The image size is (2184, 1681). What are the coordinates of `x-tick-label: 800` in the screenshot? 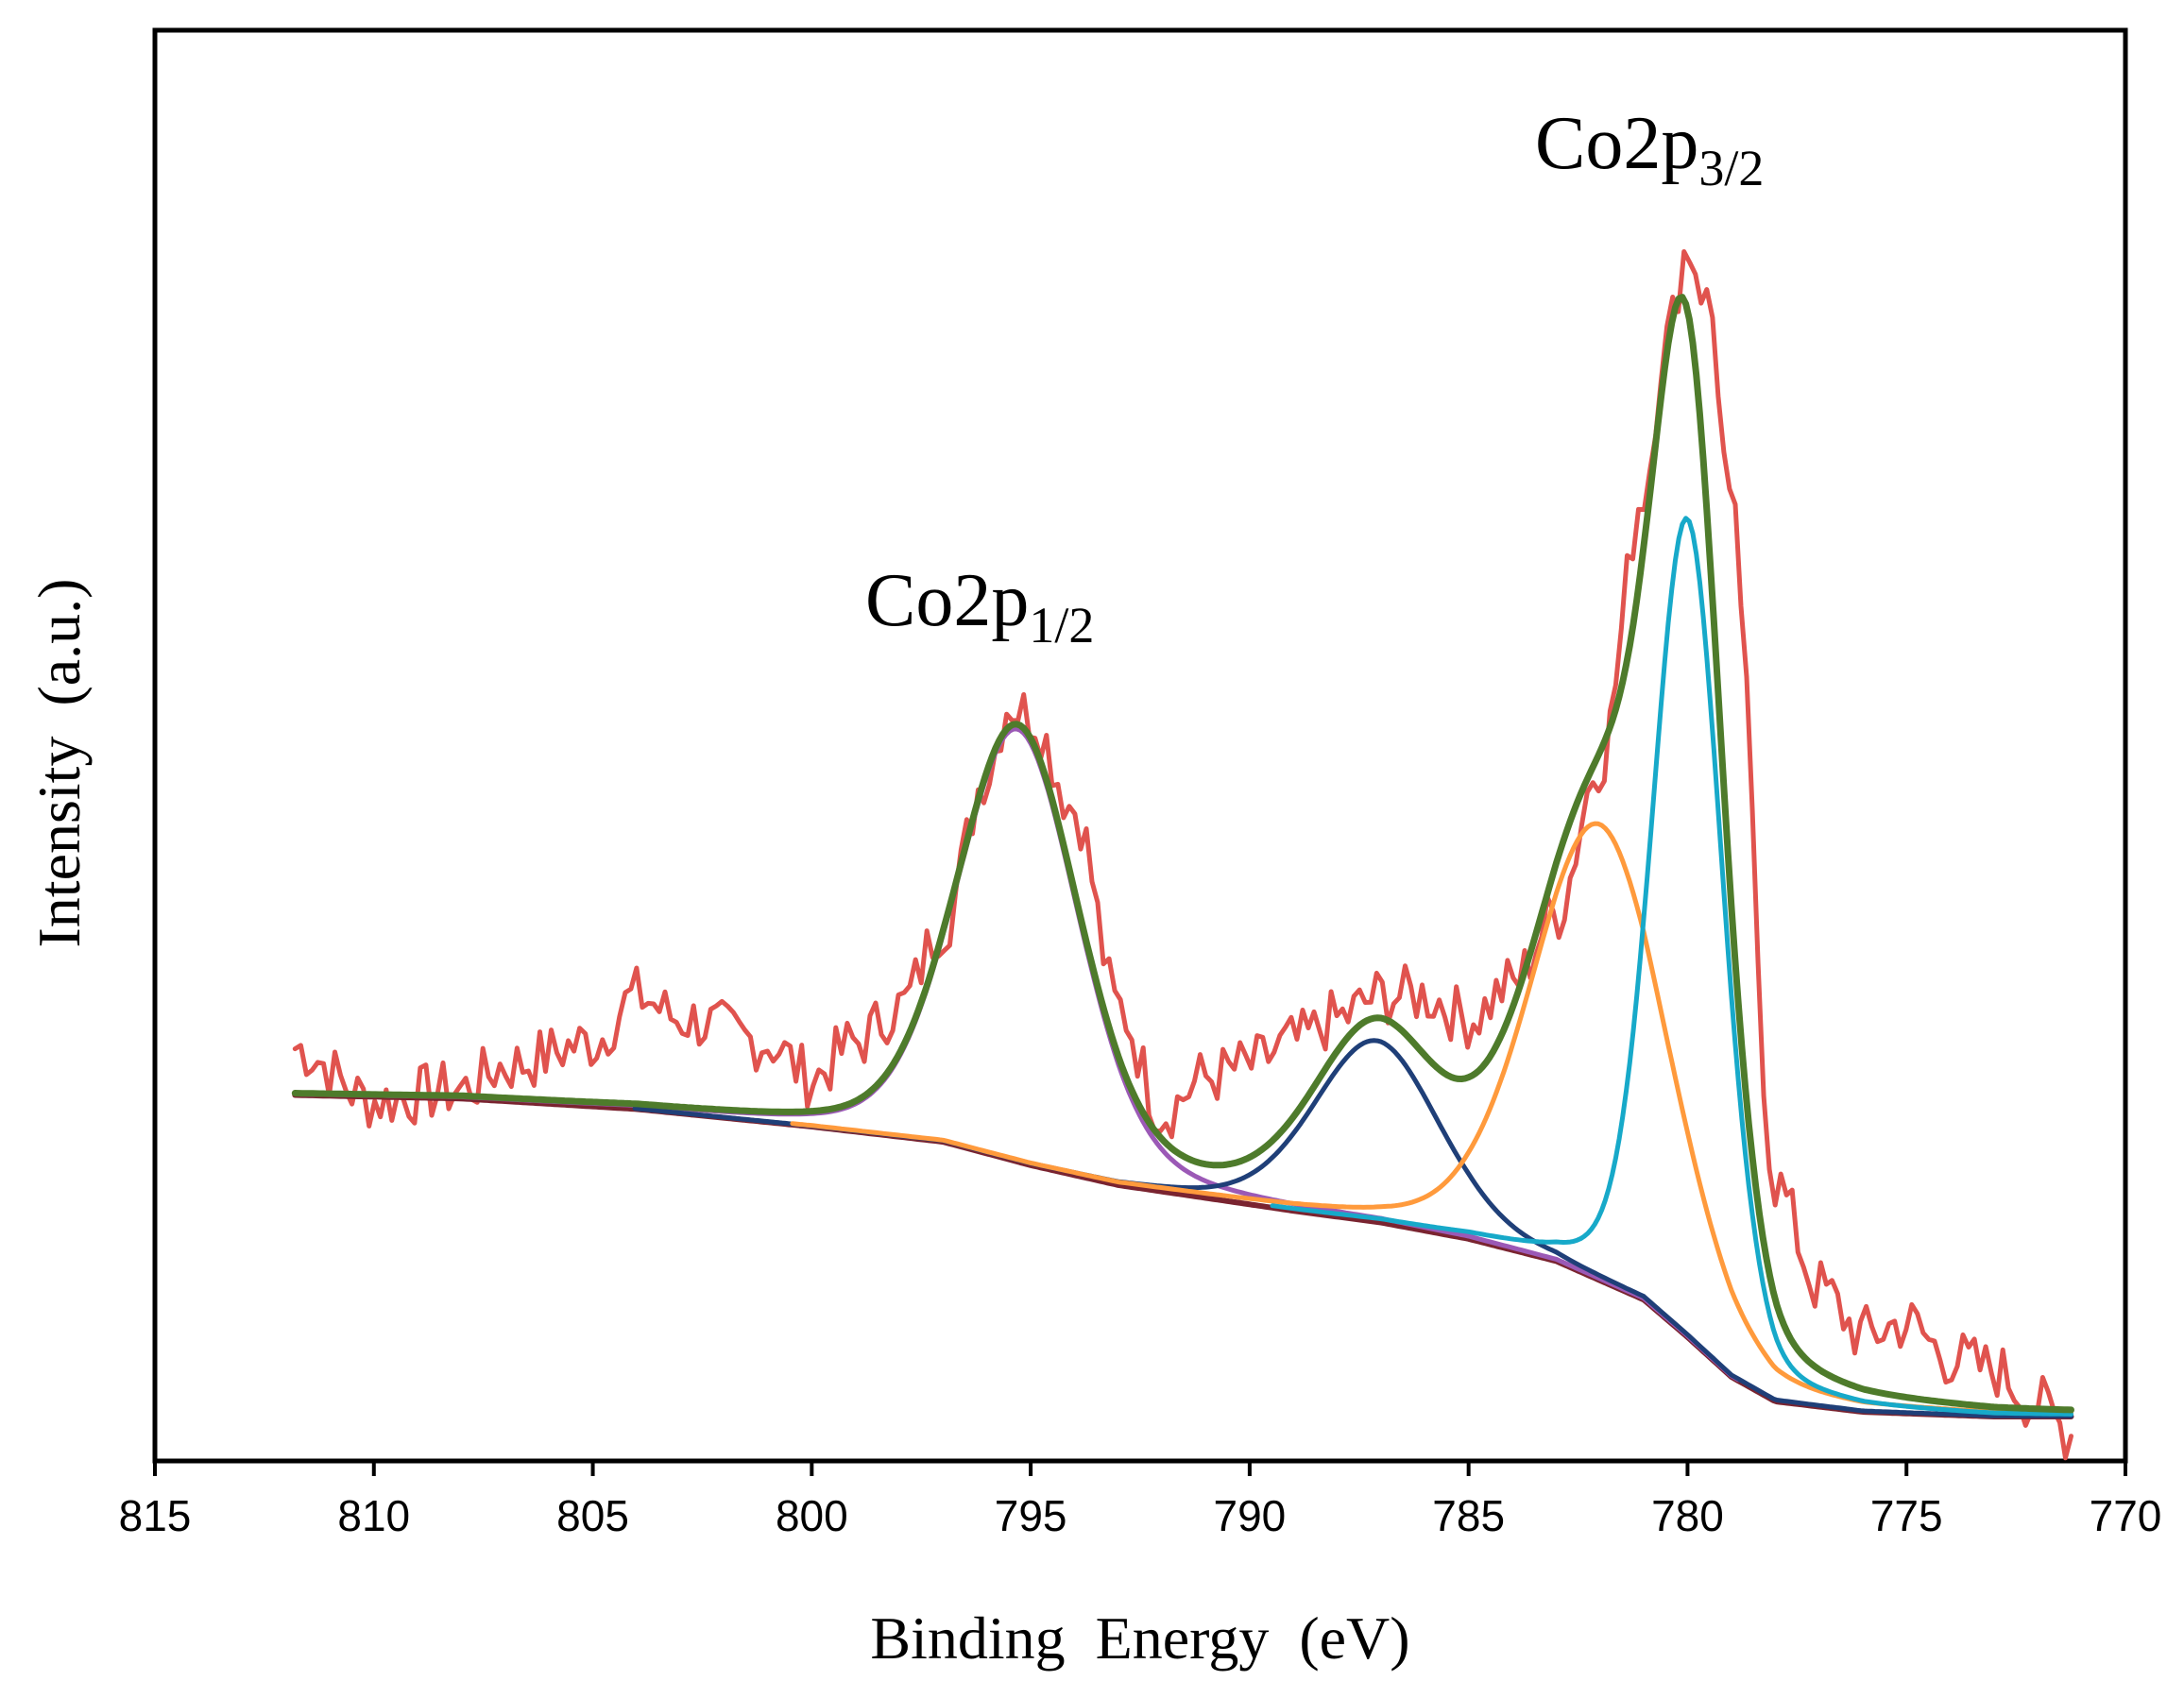 It's located at (812, 1516).